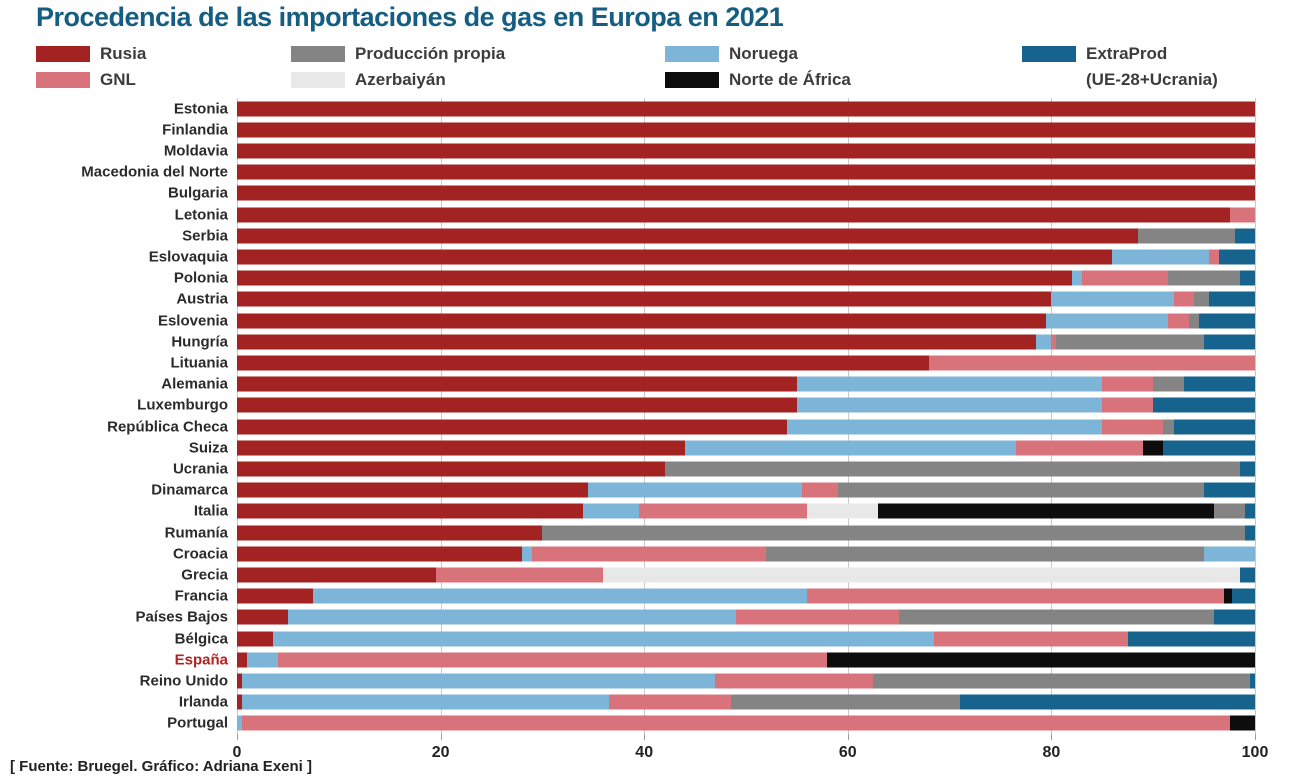 The image size is (1300, 778). Describe the element at coordinates (188, 257) in the screenshot. I see `row-label: Eslovaquia` at that location.